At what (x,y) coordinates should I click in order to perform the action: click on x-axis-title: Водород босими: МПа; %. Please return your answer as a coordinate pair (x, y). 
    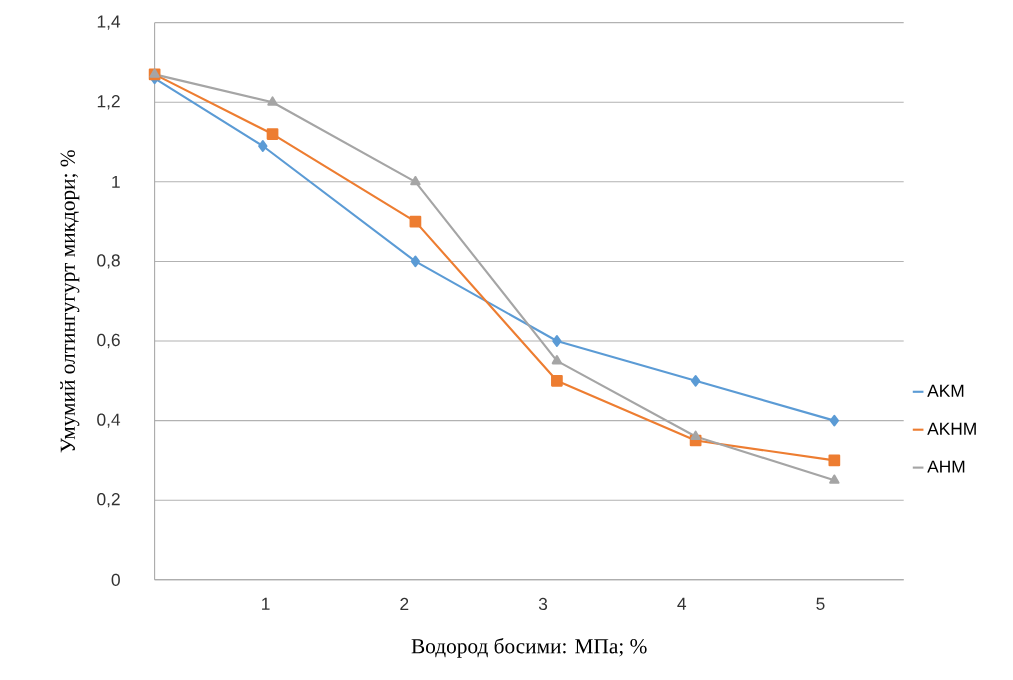
    Looking at the image, I should click on (529, 648).